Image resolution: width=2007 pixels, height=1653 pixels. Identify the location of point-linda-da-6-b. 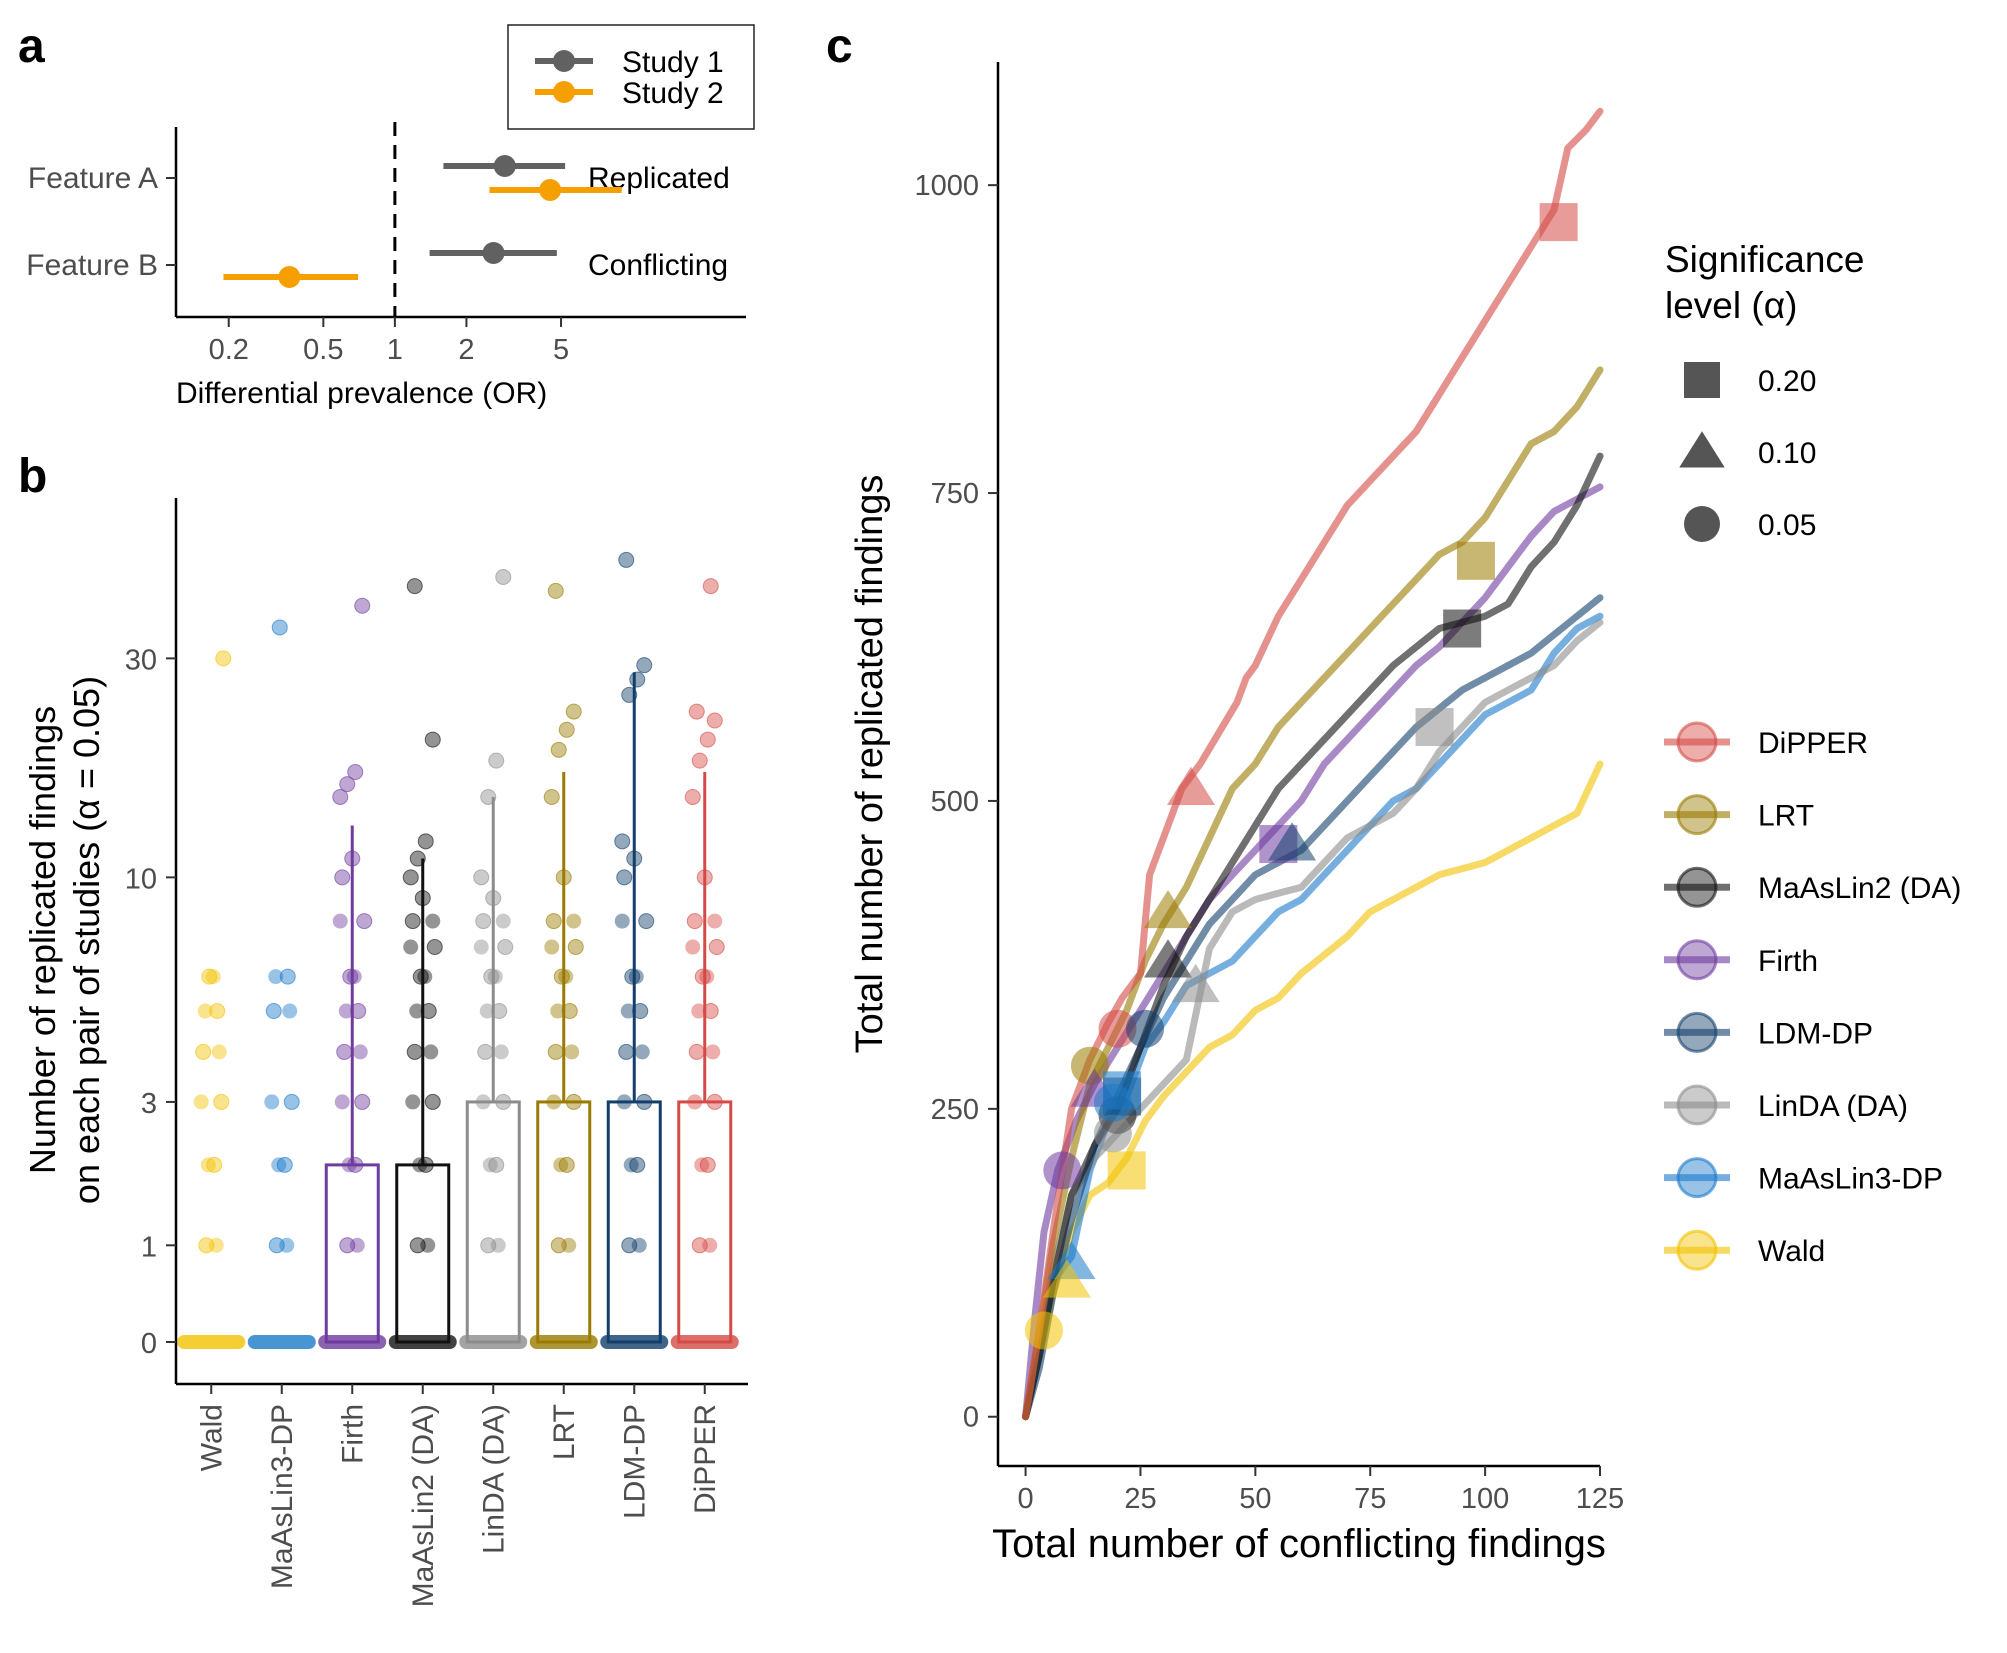
(495, 977).